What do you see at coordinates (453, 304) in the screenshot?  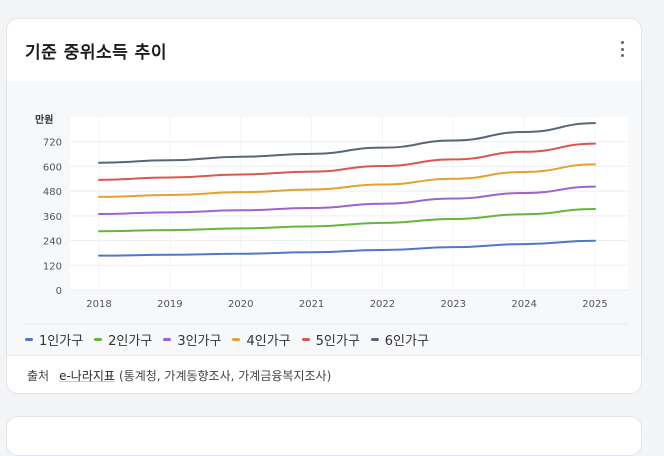 I see `x-tick-label: 2023` at bounding box center [453, 304].